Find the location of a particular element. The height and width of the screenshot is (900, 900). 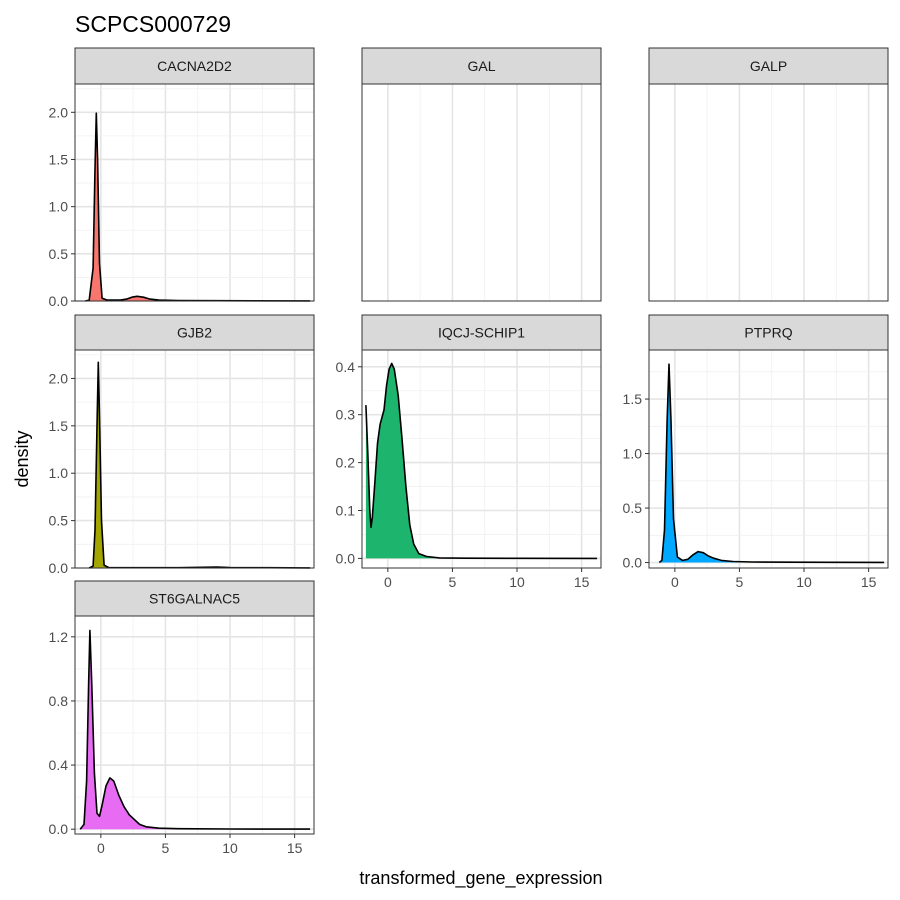

facet-cacna2d2: CACNA2D2 0.0 0.5 1.0 1.5 2.0 is located at coordinates (182, 178).